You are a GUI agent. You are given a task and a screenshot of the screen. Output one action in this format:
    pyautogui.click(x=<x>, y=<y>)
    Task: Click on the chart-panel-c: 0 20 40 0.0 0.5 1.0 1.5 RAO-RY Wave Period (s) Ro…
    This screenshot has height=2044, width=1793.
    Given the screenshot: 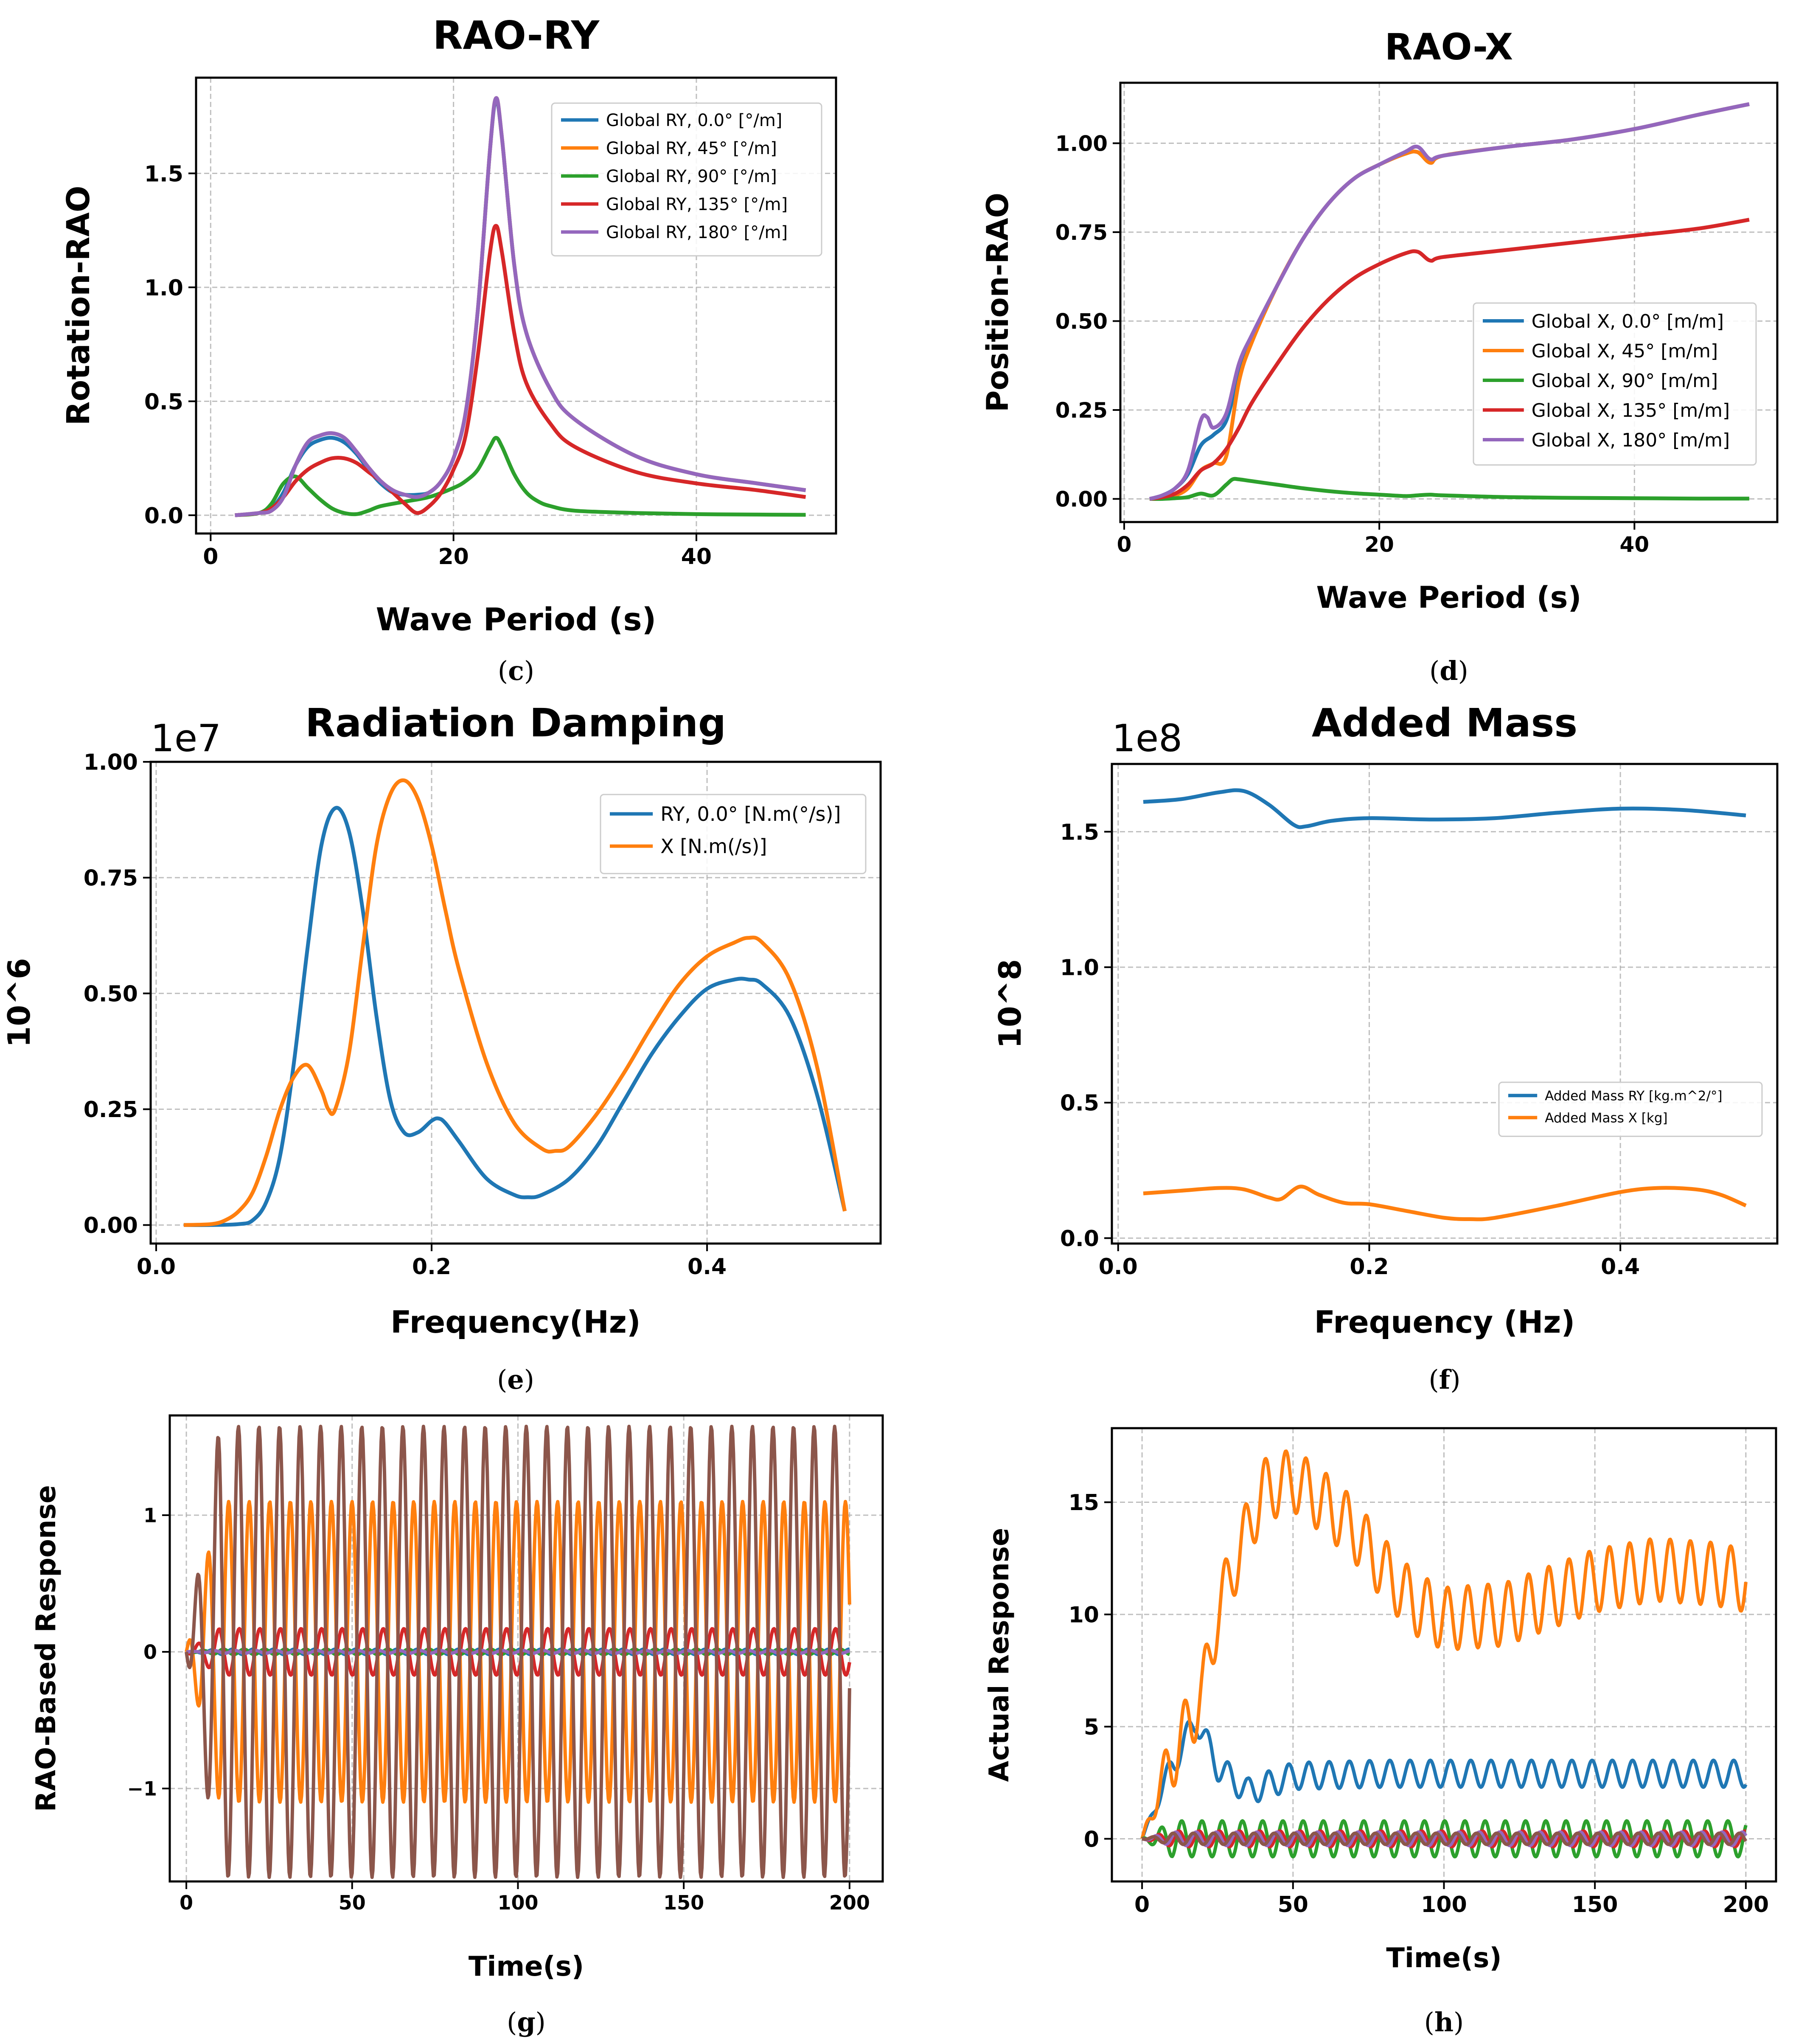 What is the action you would take?
    pyautogui.click(x=449, y=349)
    